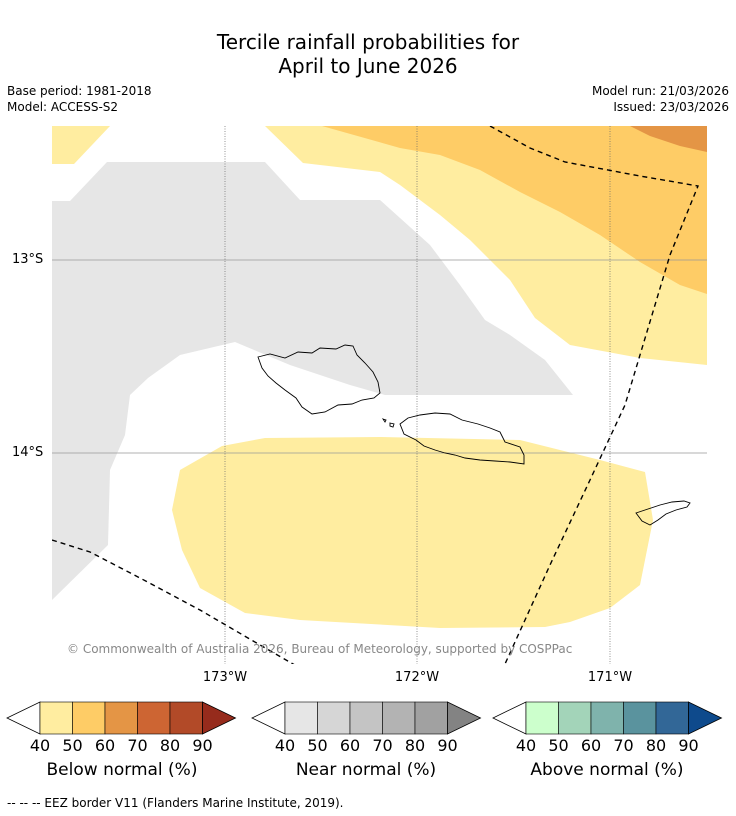  What do you see at coordinates (28, 452) in the screenshot?
I see `lat-label-14s: 14°S` at bounding box center [28, 452].